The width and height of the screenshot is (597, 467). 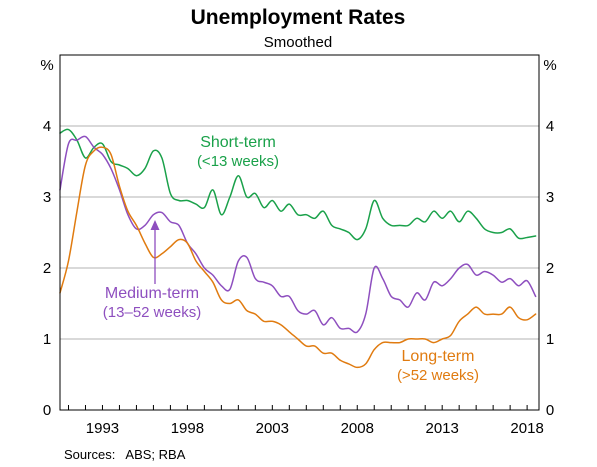 I want to click on medium-term-arrow-head, so click(x=155, y=225).